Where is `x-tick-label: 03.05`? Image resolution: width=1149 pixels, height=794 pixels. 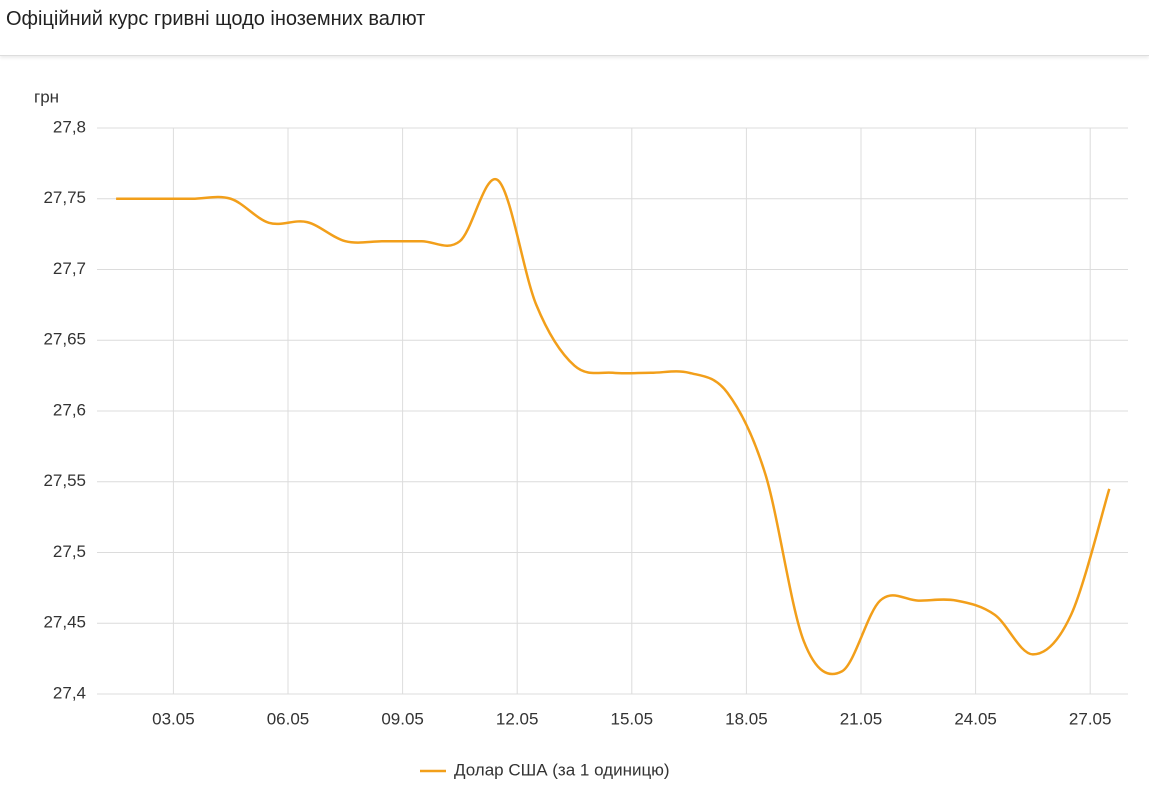 x-tick-label: 03.05 is located at coordinates (173, 718).